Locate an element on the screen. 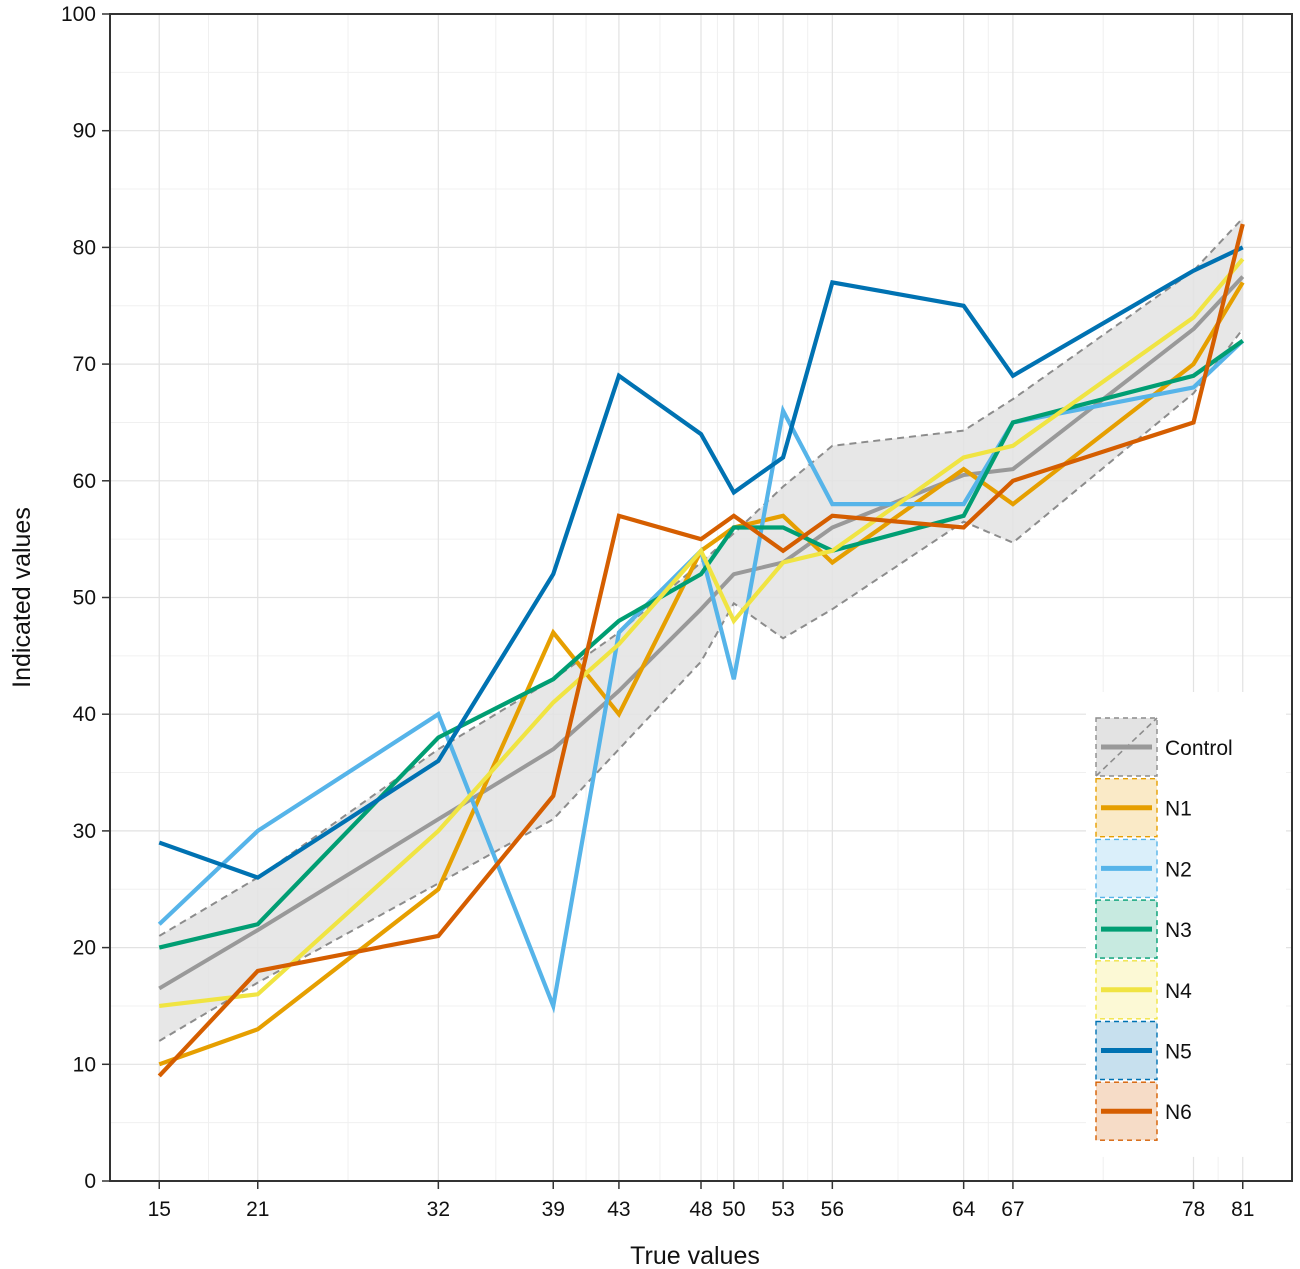  x-tick-label: 81 is located at coordinates (1242, 1209).